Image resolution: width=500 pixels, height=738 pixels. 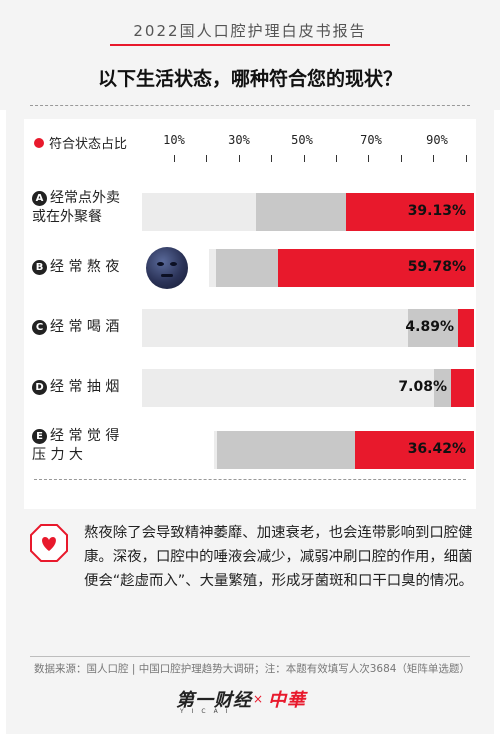 I want to click on card-divider, so click(x=250, y=479).